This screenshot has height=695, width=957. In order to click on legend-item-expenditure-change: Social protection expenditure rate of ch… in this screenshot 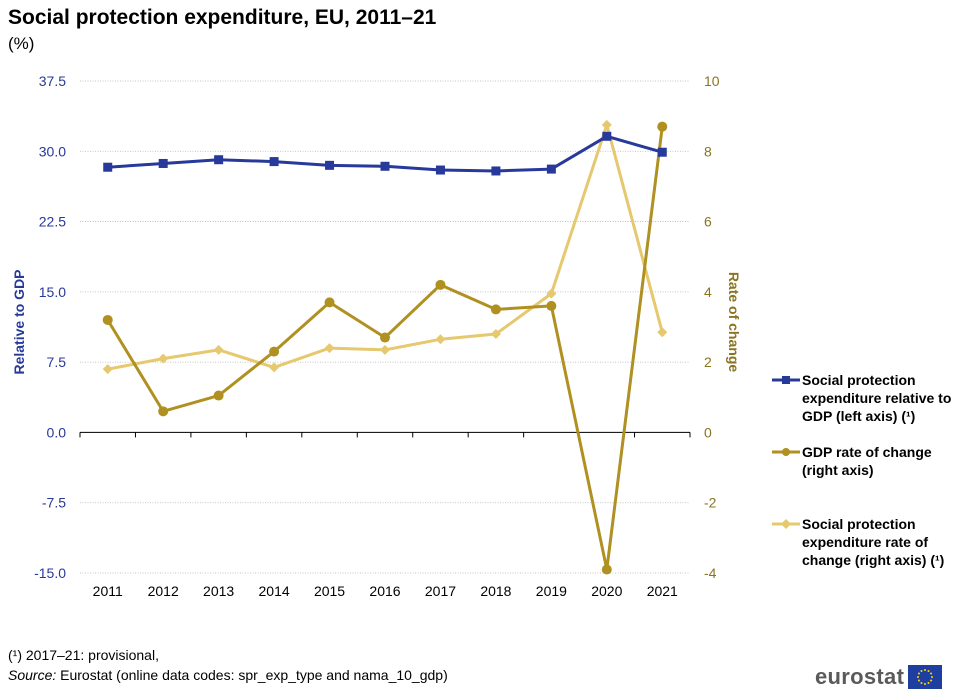, I will do `click(862, 542)`.